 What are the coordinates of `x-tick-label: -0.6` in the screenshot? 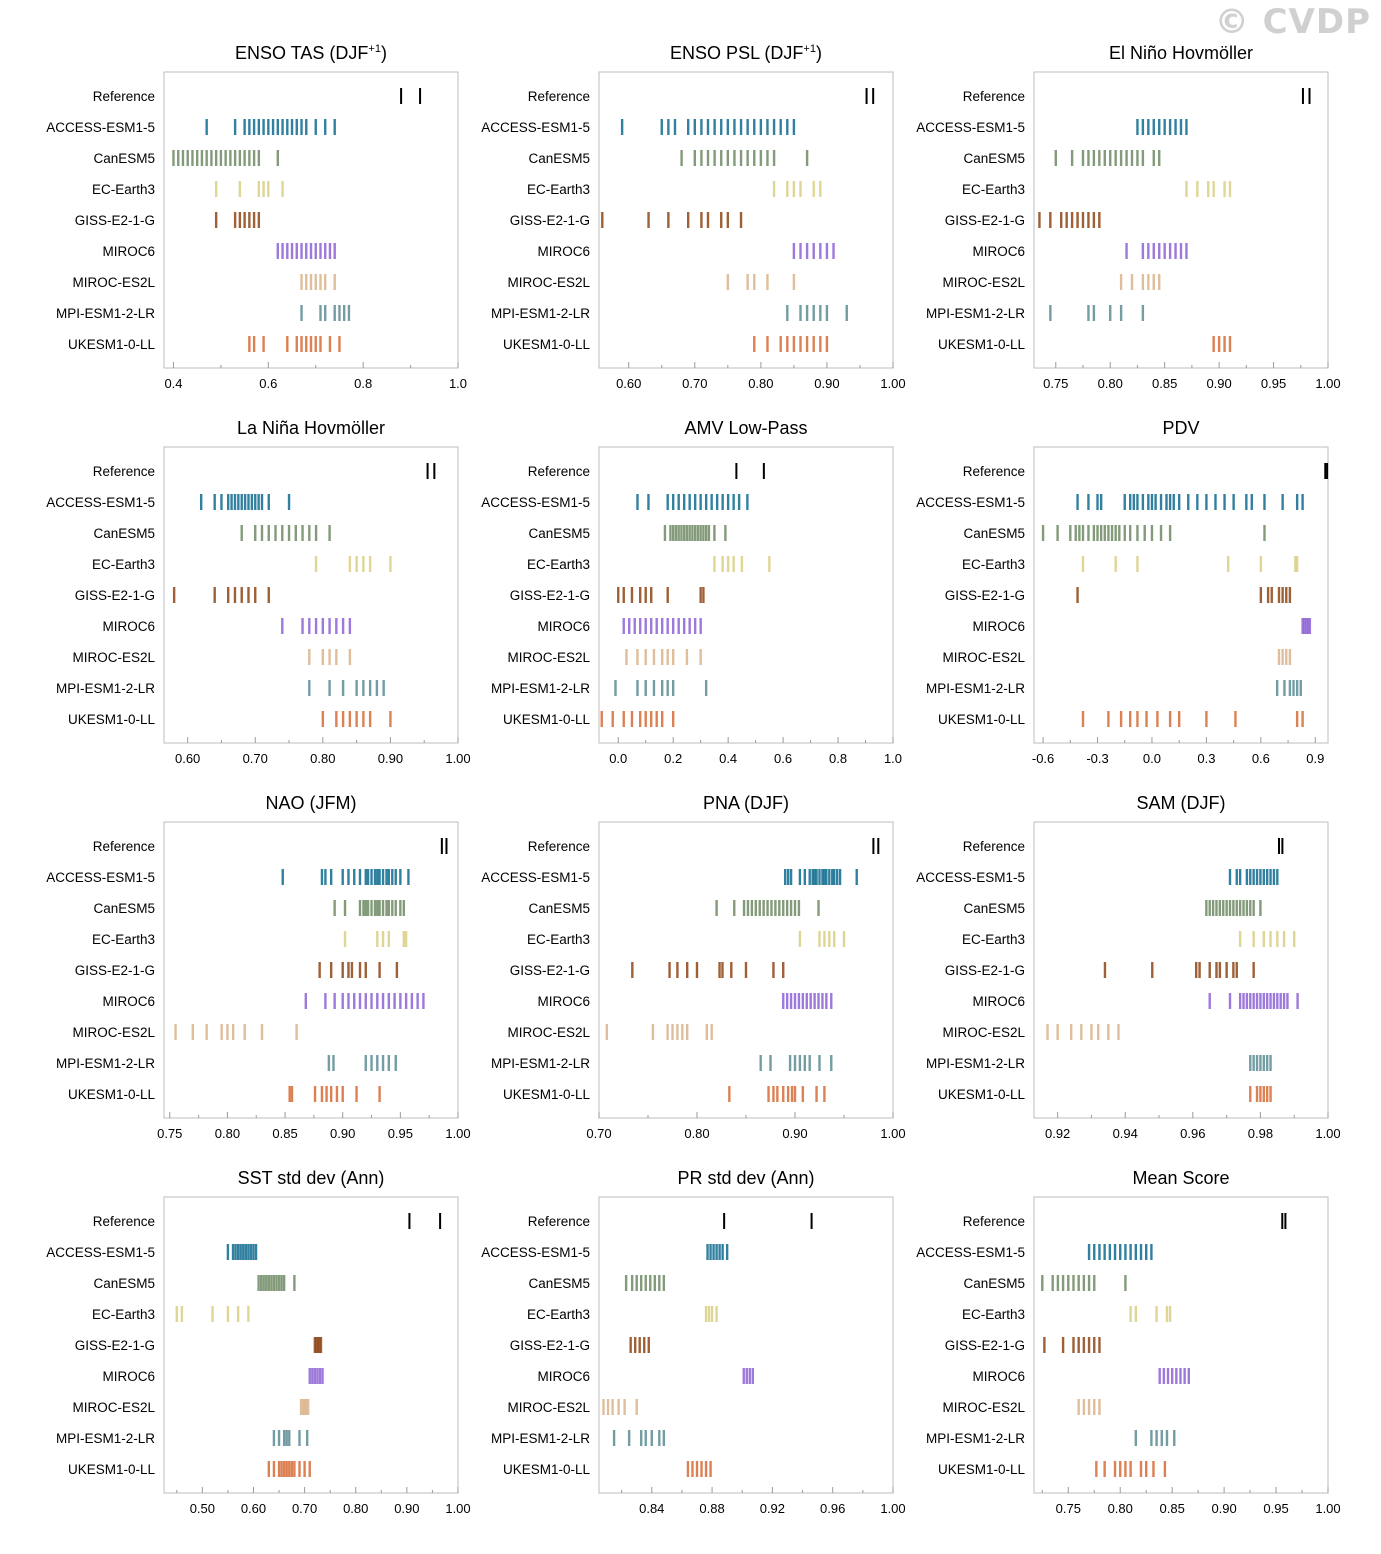 It's located at (1043, 758).